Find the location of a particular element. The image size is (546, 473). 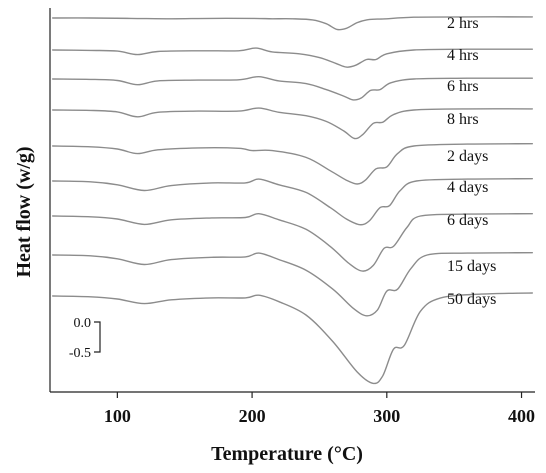

scale-label-bottom: -0.5 is located at coordinates (80, 353).